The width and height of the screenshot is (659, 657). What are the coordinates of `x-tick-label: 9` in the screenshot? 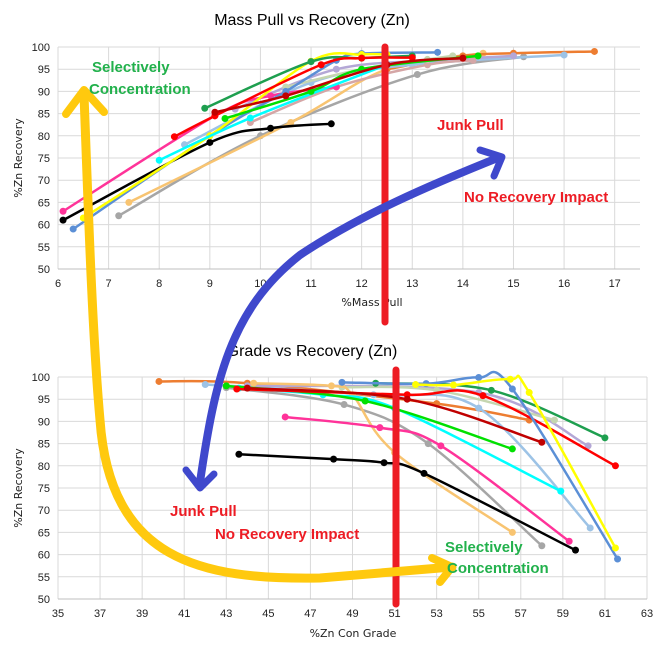 It's located at (210, 284).